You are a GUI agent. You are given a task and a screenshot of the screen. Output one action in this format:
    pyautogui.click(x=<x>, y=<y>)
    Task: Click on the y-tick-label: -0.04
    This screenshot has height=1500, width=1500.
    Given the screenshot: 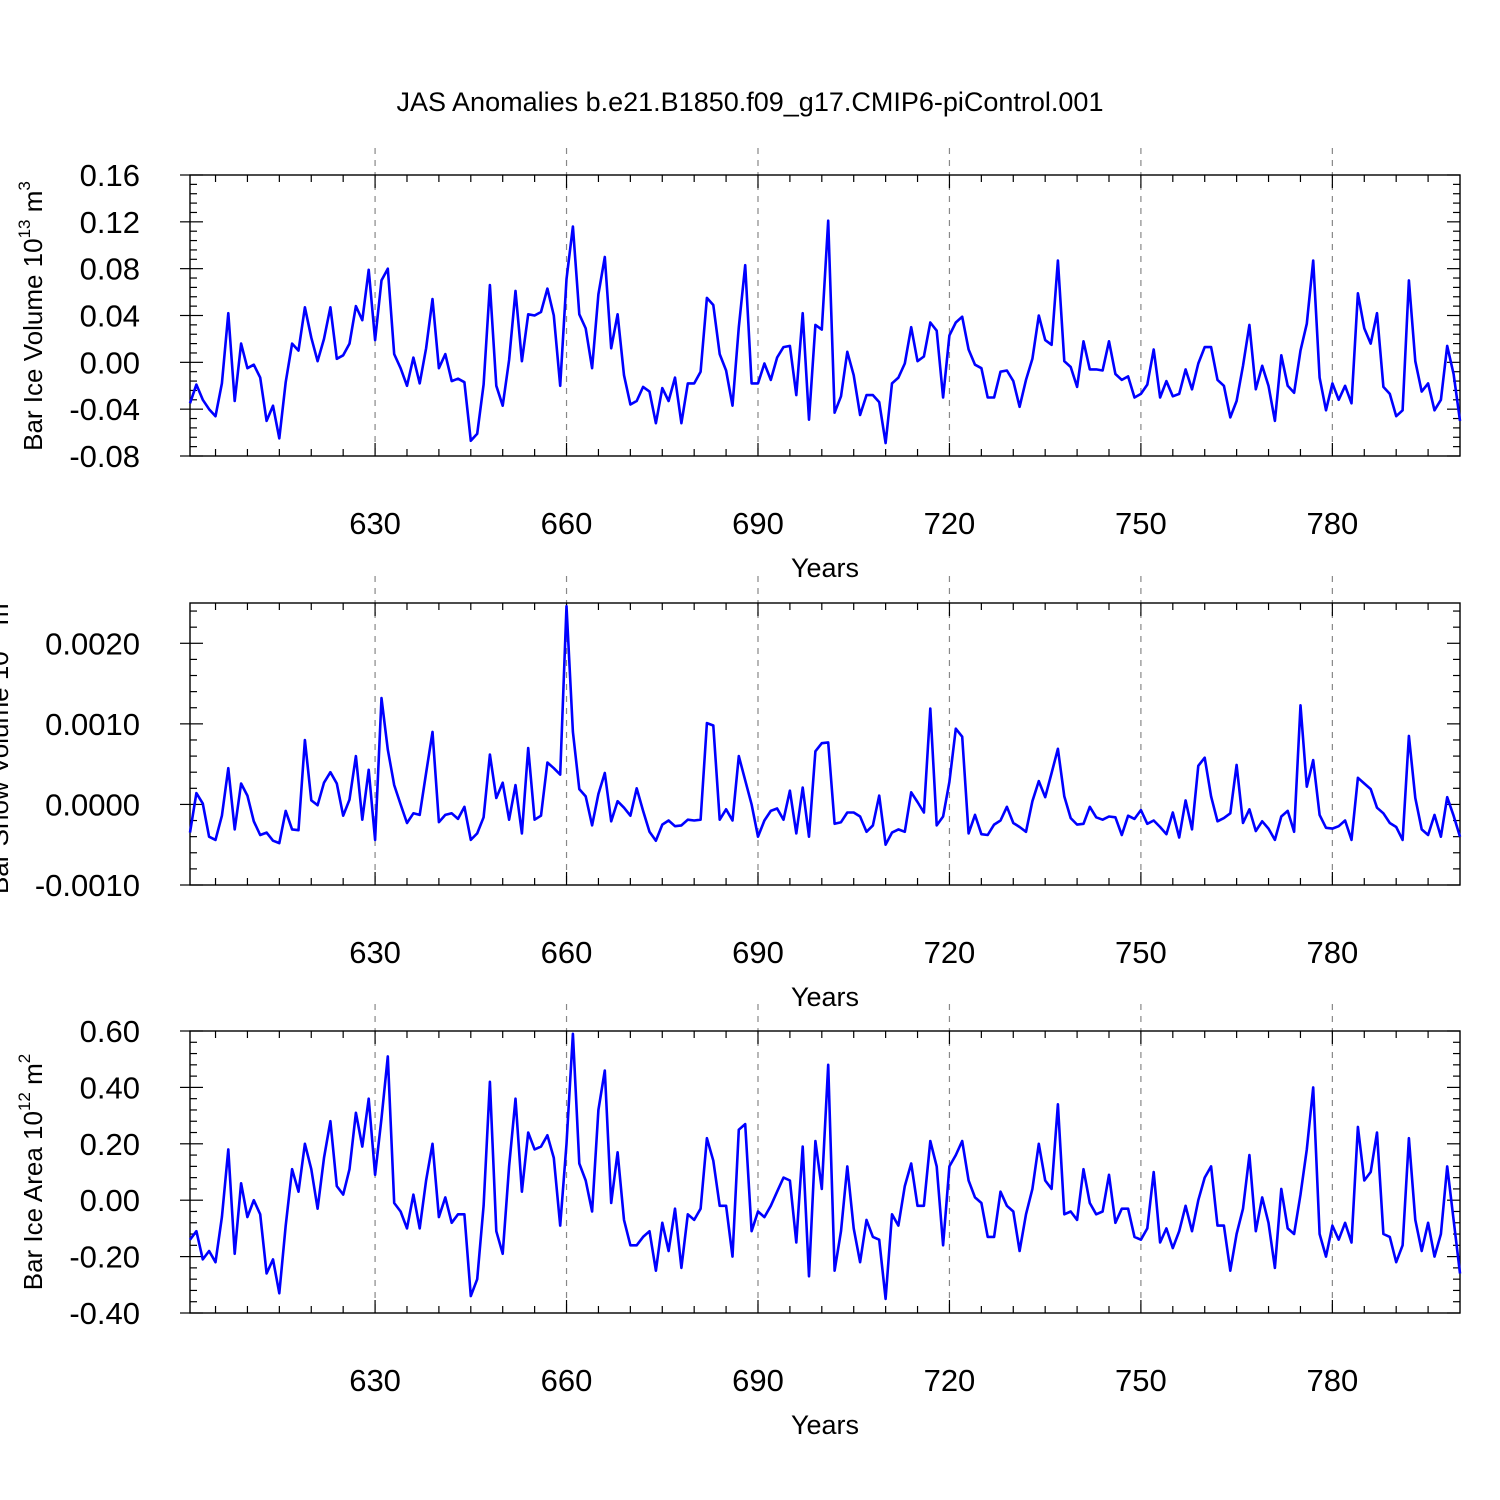 What is the action you would take?
    pyautogui.click(x=104, y=409)
    